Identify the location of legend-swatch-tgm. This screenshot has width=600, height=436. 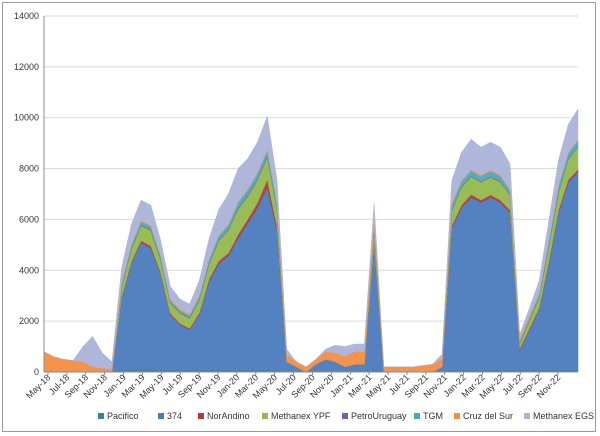
(417, 416).